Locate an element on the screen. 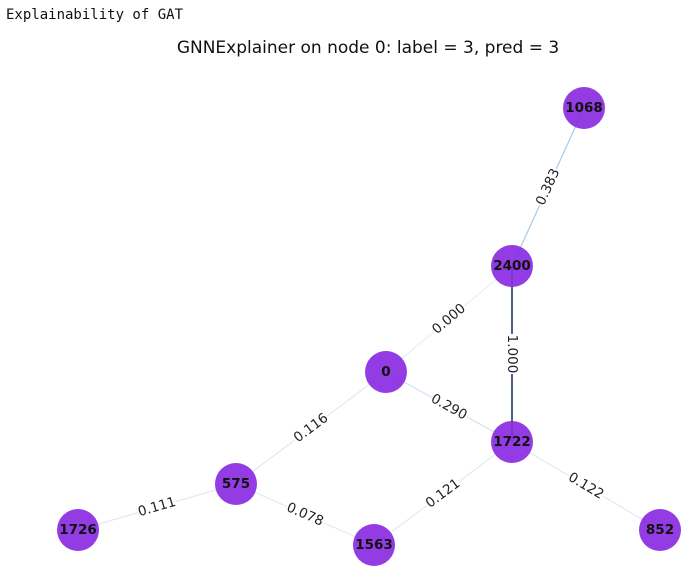 Image resolution: width=693 pixels, height=569 pixels. edge-label-group-2400-1722: 1.000 is located at coordinates (512, 354).